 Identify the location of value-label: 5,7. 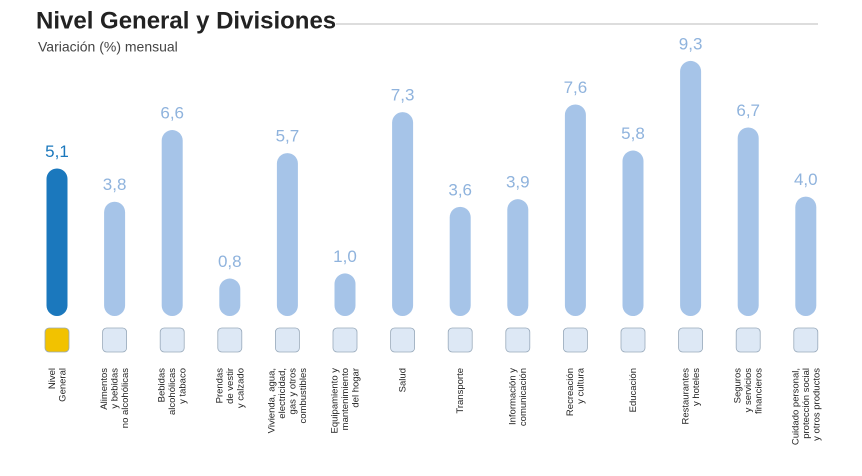
(288, 136).